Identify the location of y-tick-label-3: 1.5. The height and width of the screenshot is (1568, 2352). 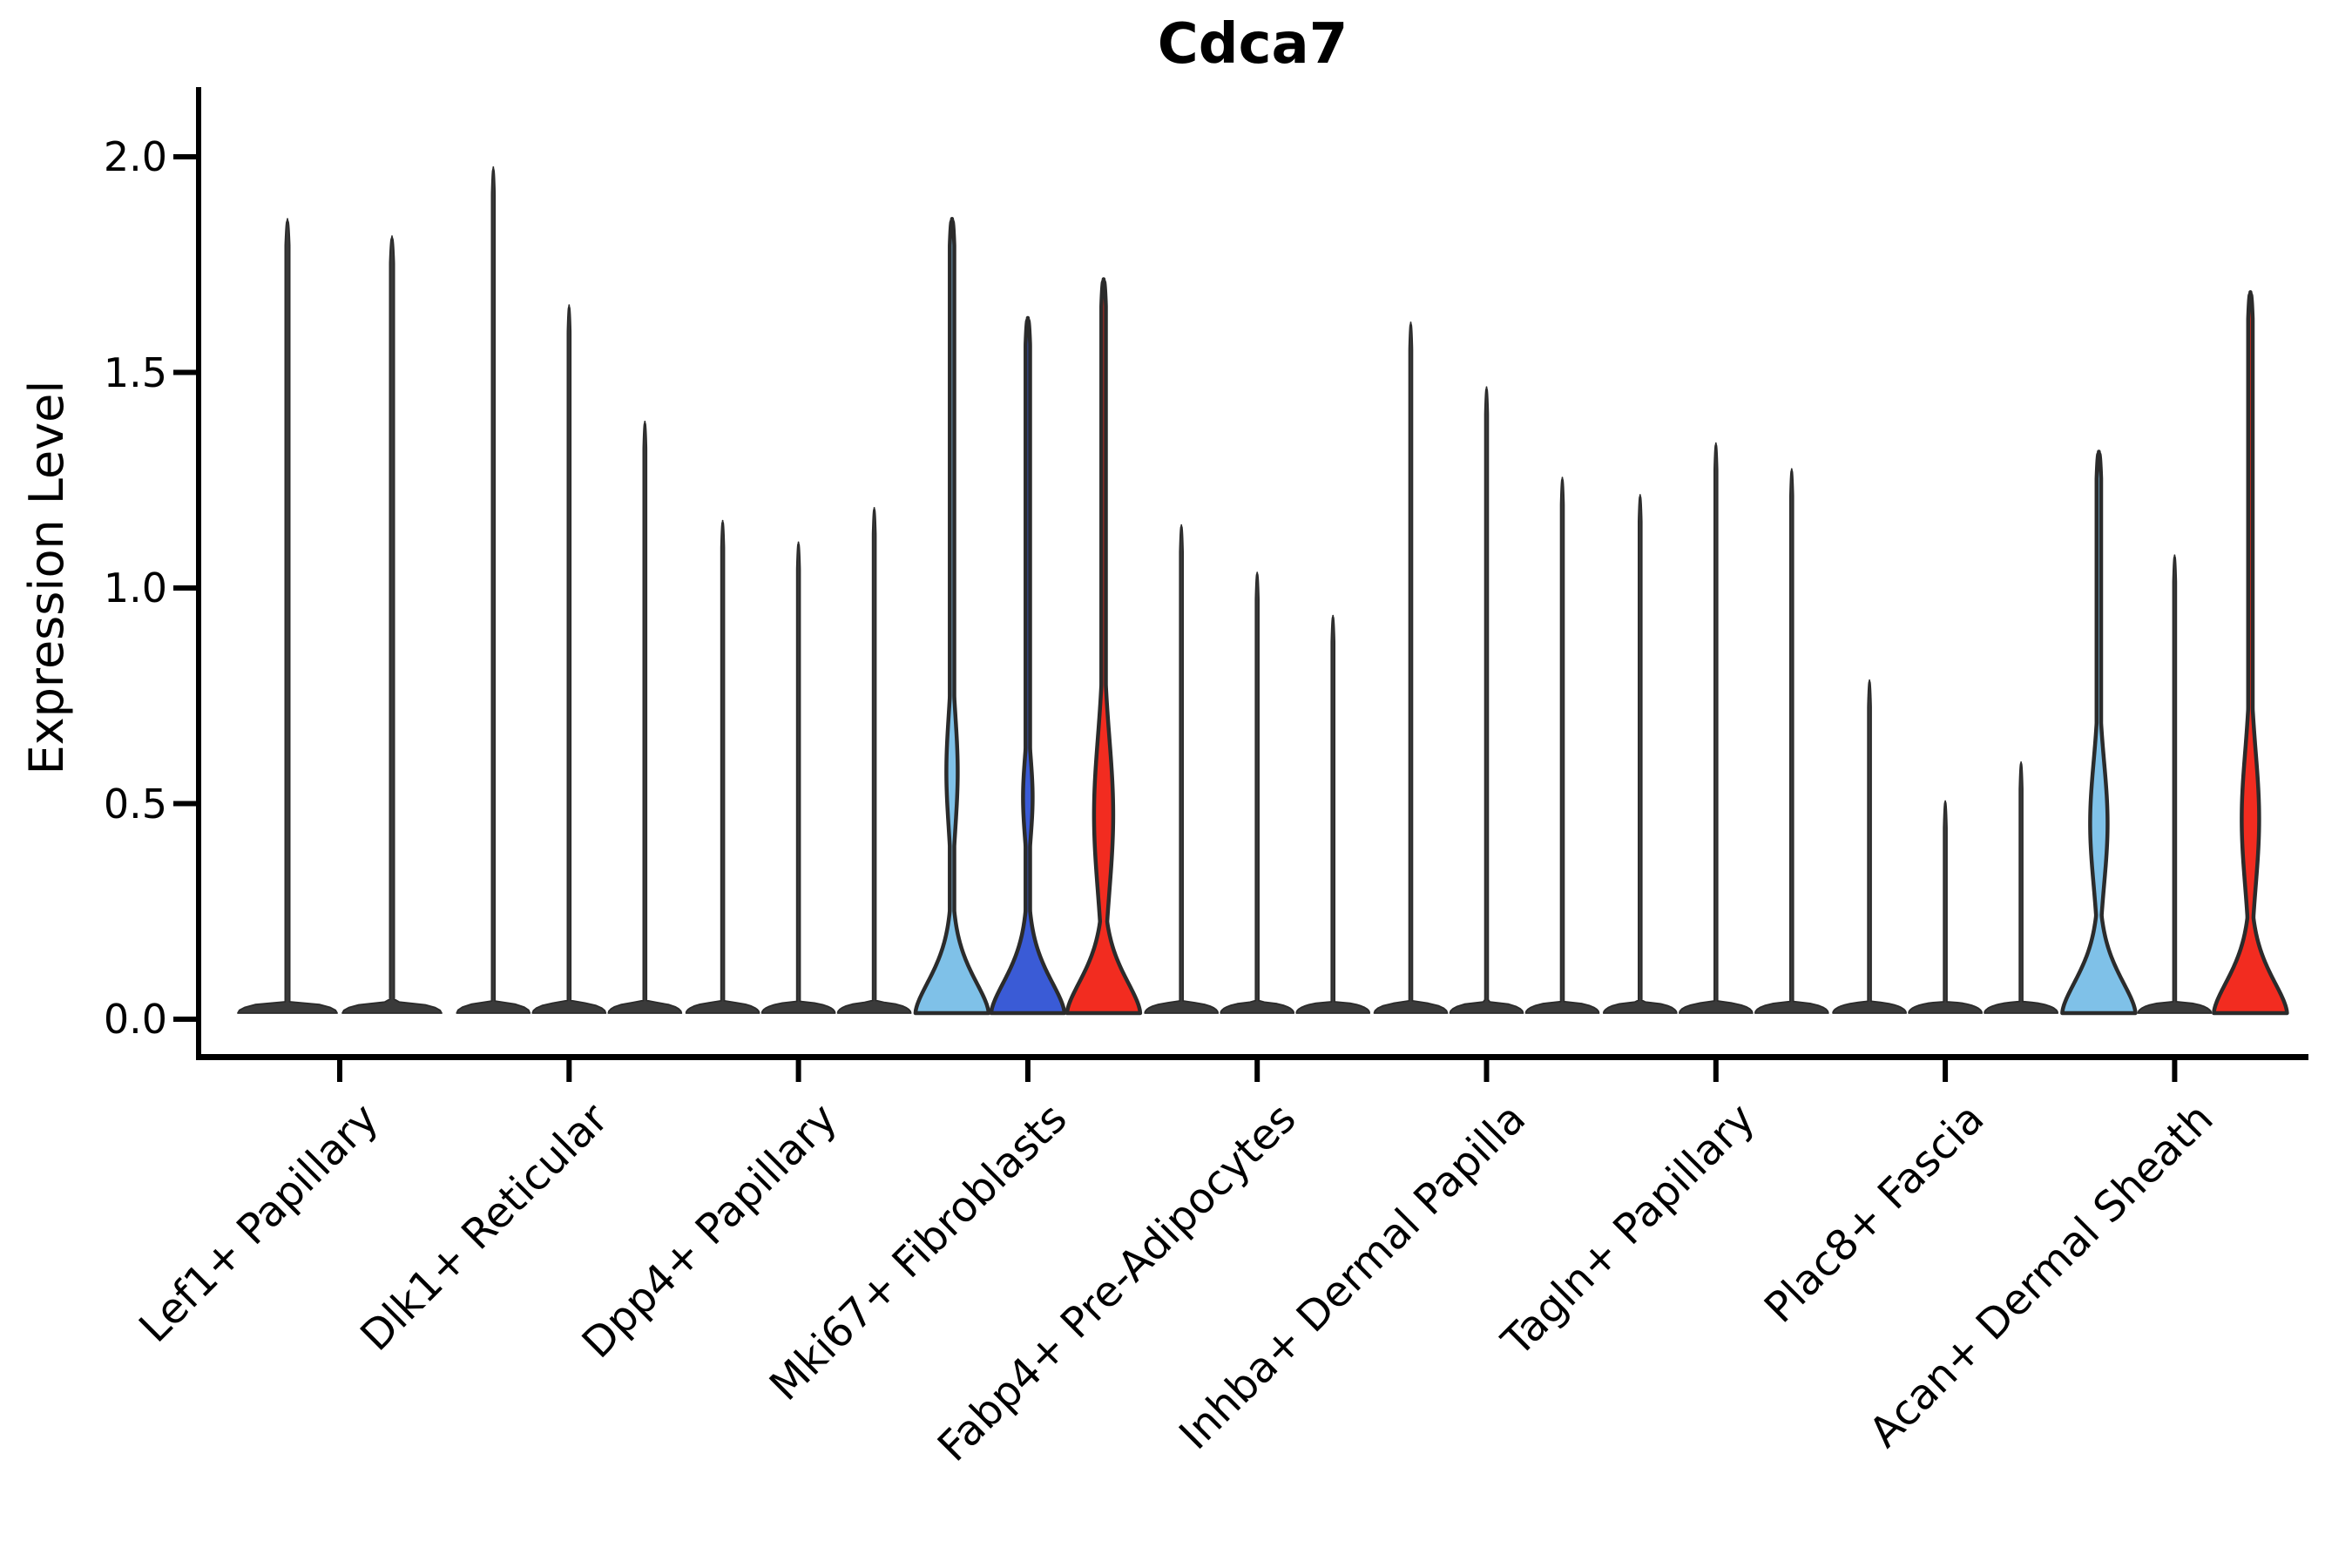
(135, 372).